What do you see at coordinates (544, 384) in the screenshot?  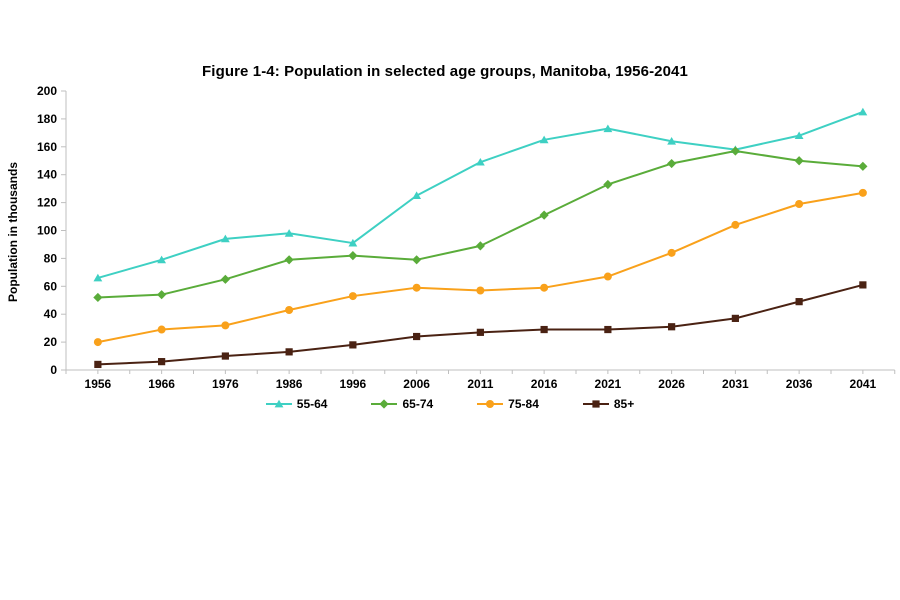 I see `x-tick-label: 2016` at bounding box center [544, 384].